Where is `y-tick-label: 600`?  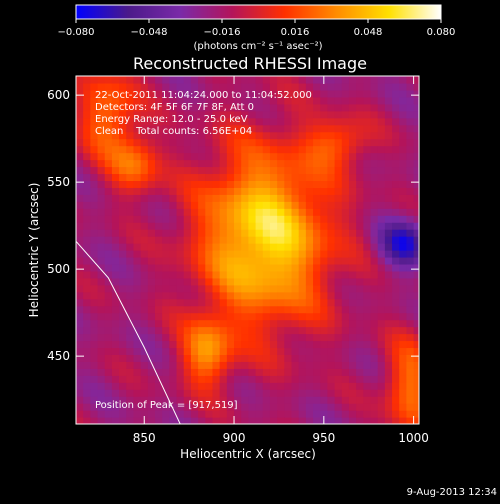 y-tick-label: 600 is located at coordinates (58, 95).